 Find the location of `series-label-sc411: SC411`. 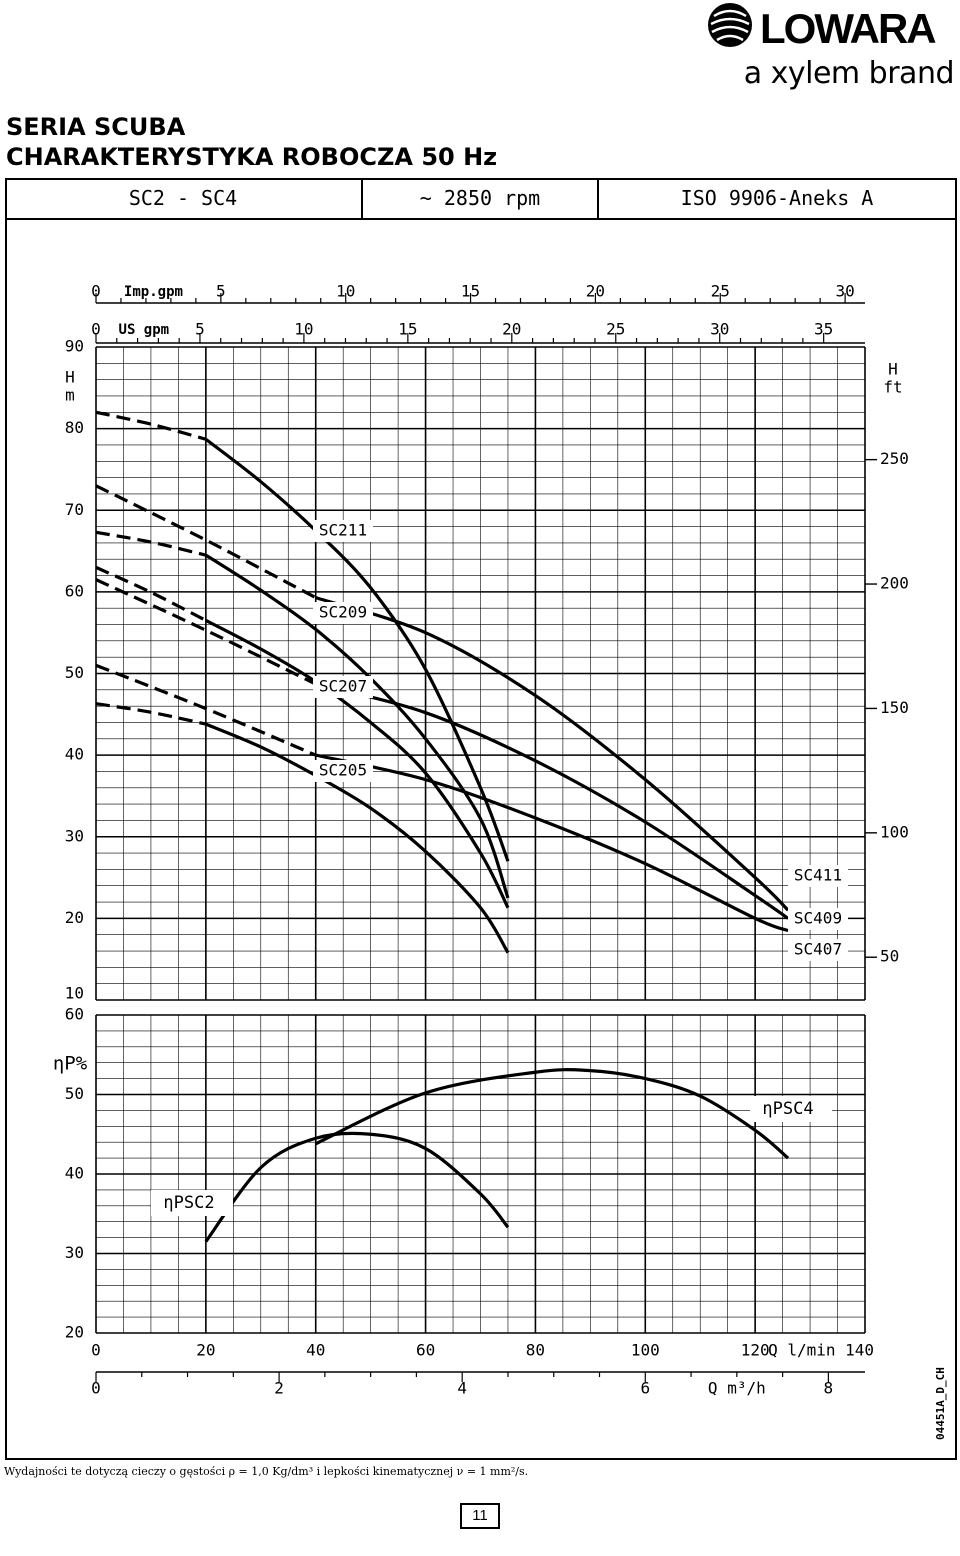

series-label-sc411: SC411 is located at coordinates (818, 875).